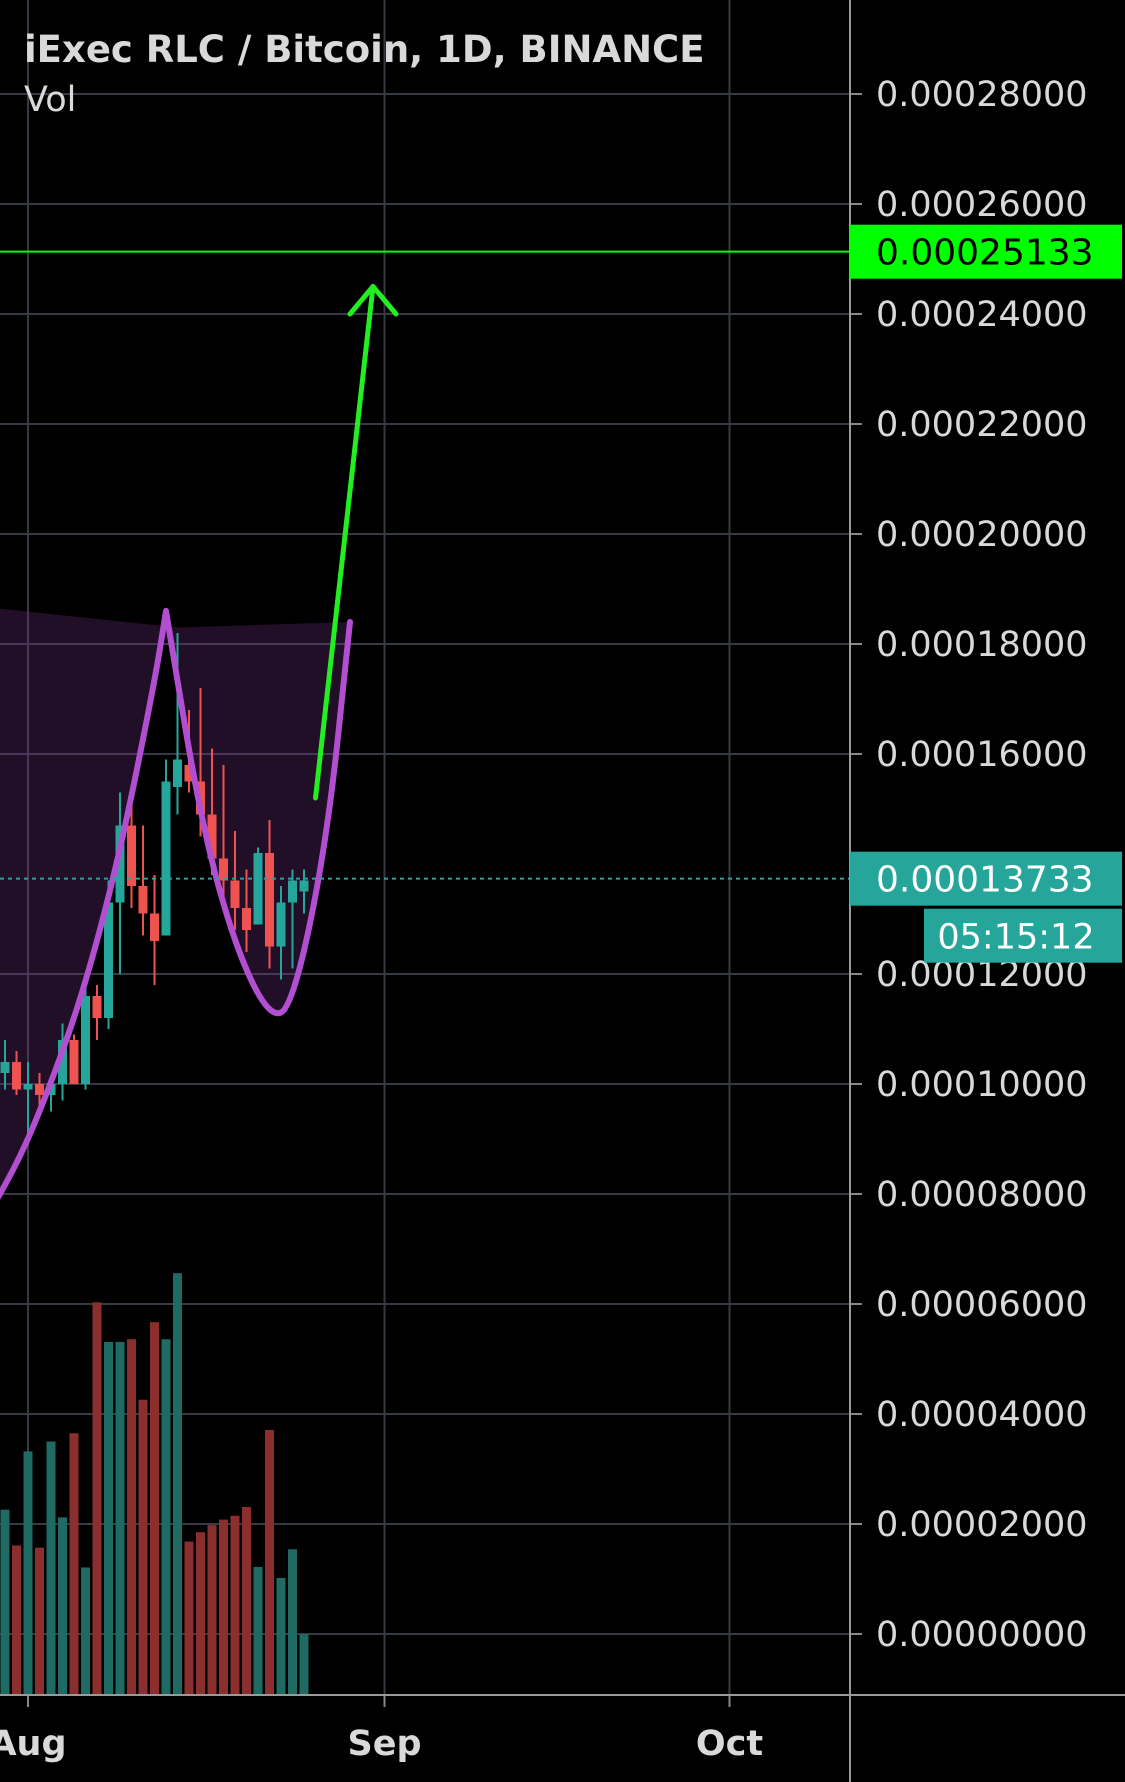 This screenshot has width=1125, height=1782. What do you see at coordinates (364, 49) in the screenshot?
I see `chart-title: iExec RLC / Bitcoin, 1D, BINANCE` at bounding box center [364, 49].